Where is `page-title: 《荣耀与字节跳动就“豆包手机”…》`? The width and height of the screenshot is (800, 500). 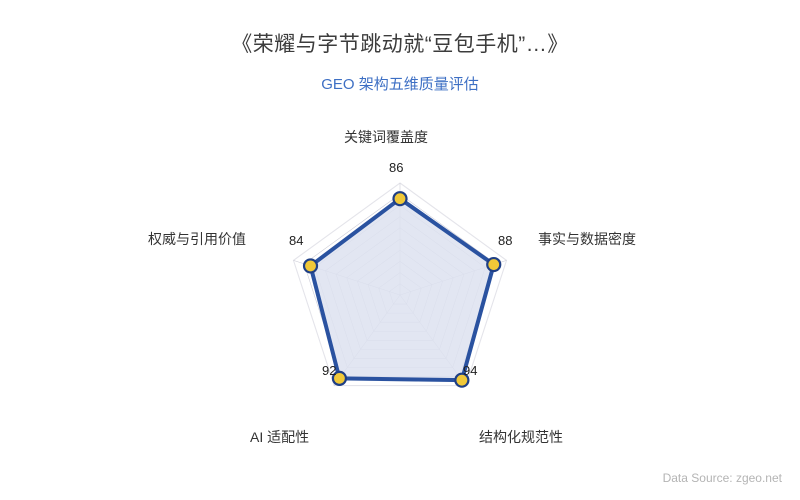
page-title: 《荣耀与字节跳动就“豆包手机”…》 is located at coordinates (400, 44).